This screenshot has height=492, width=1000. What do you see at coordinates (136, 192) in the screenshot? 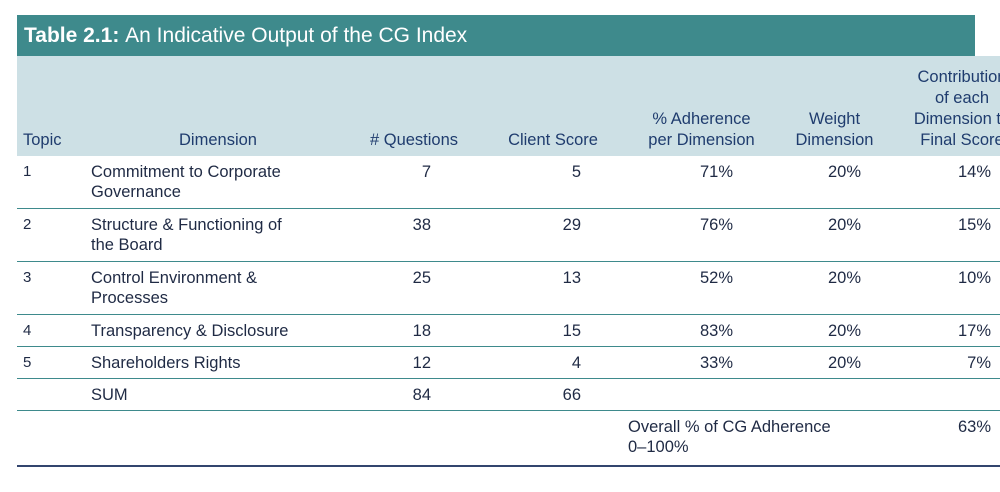
I see `dimension-line2: Governance` at bounding box center [136, 192].